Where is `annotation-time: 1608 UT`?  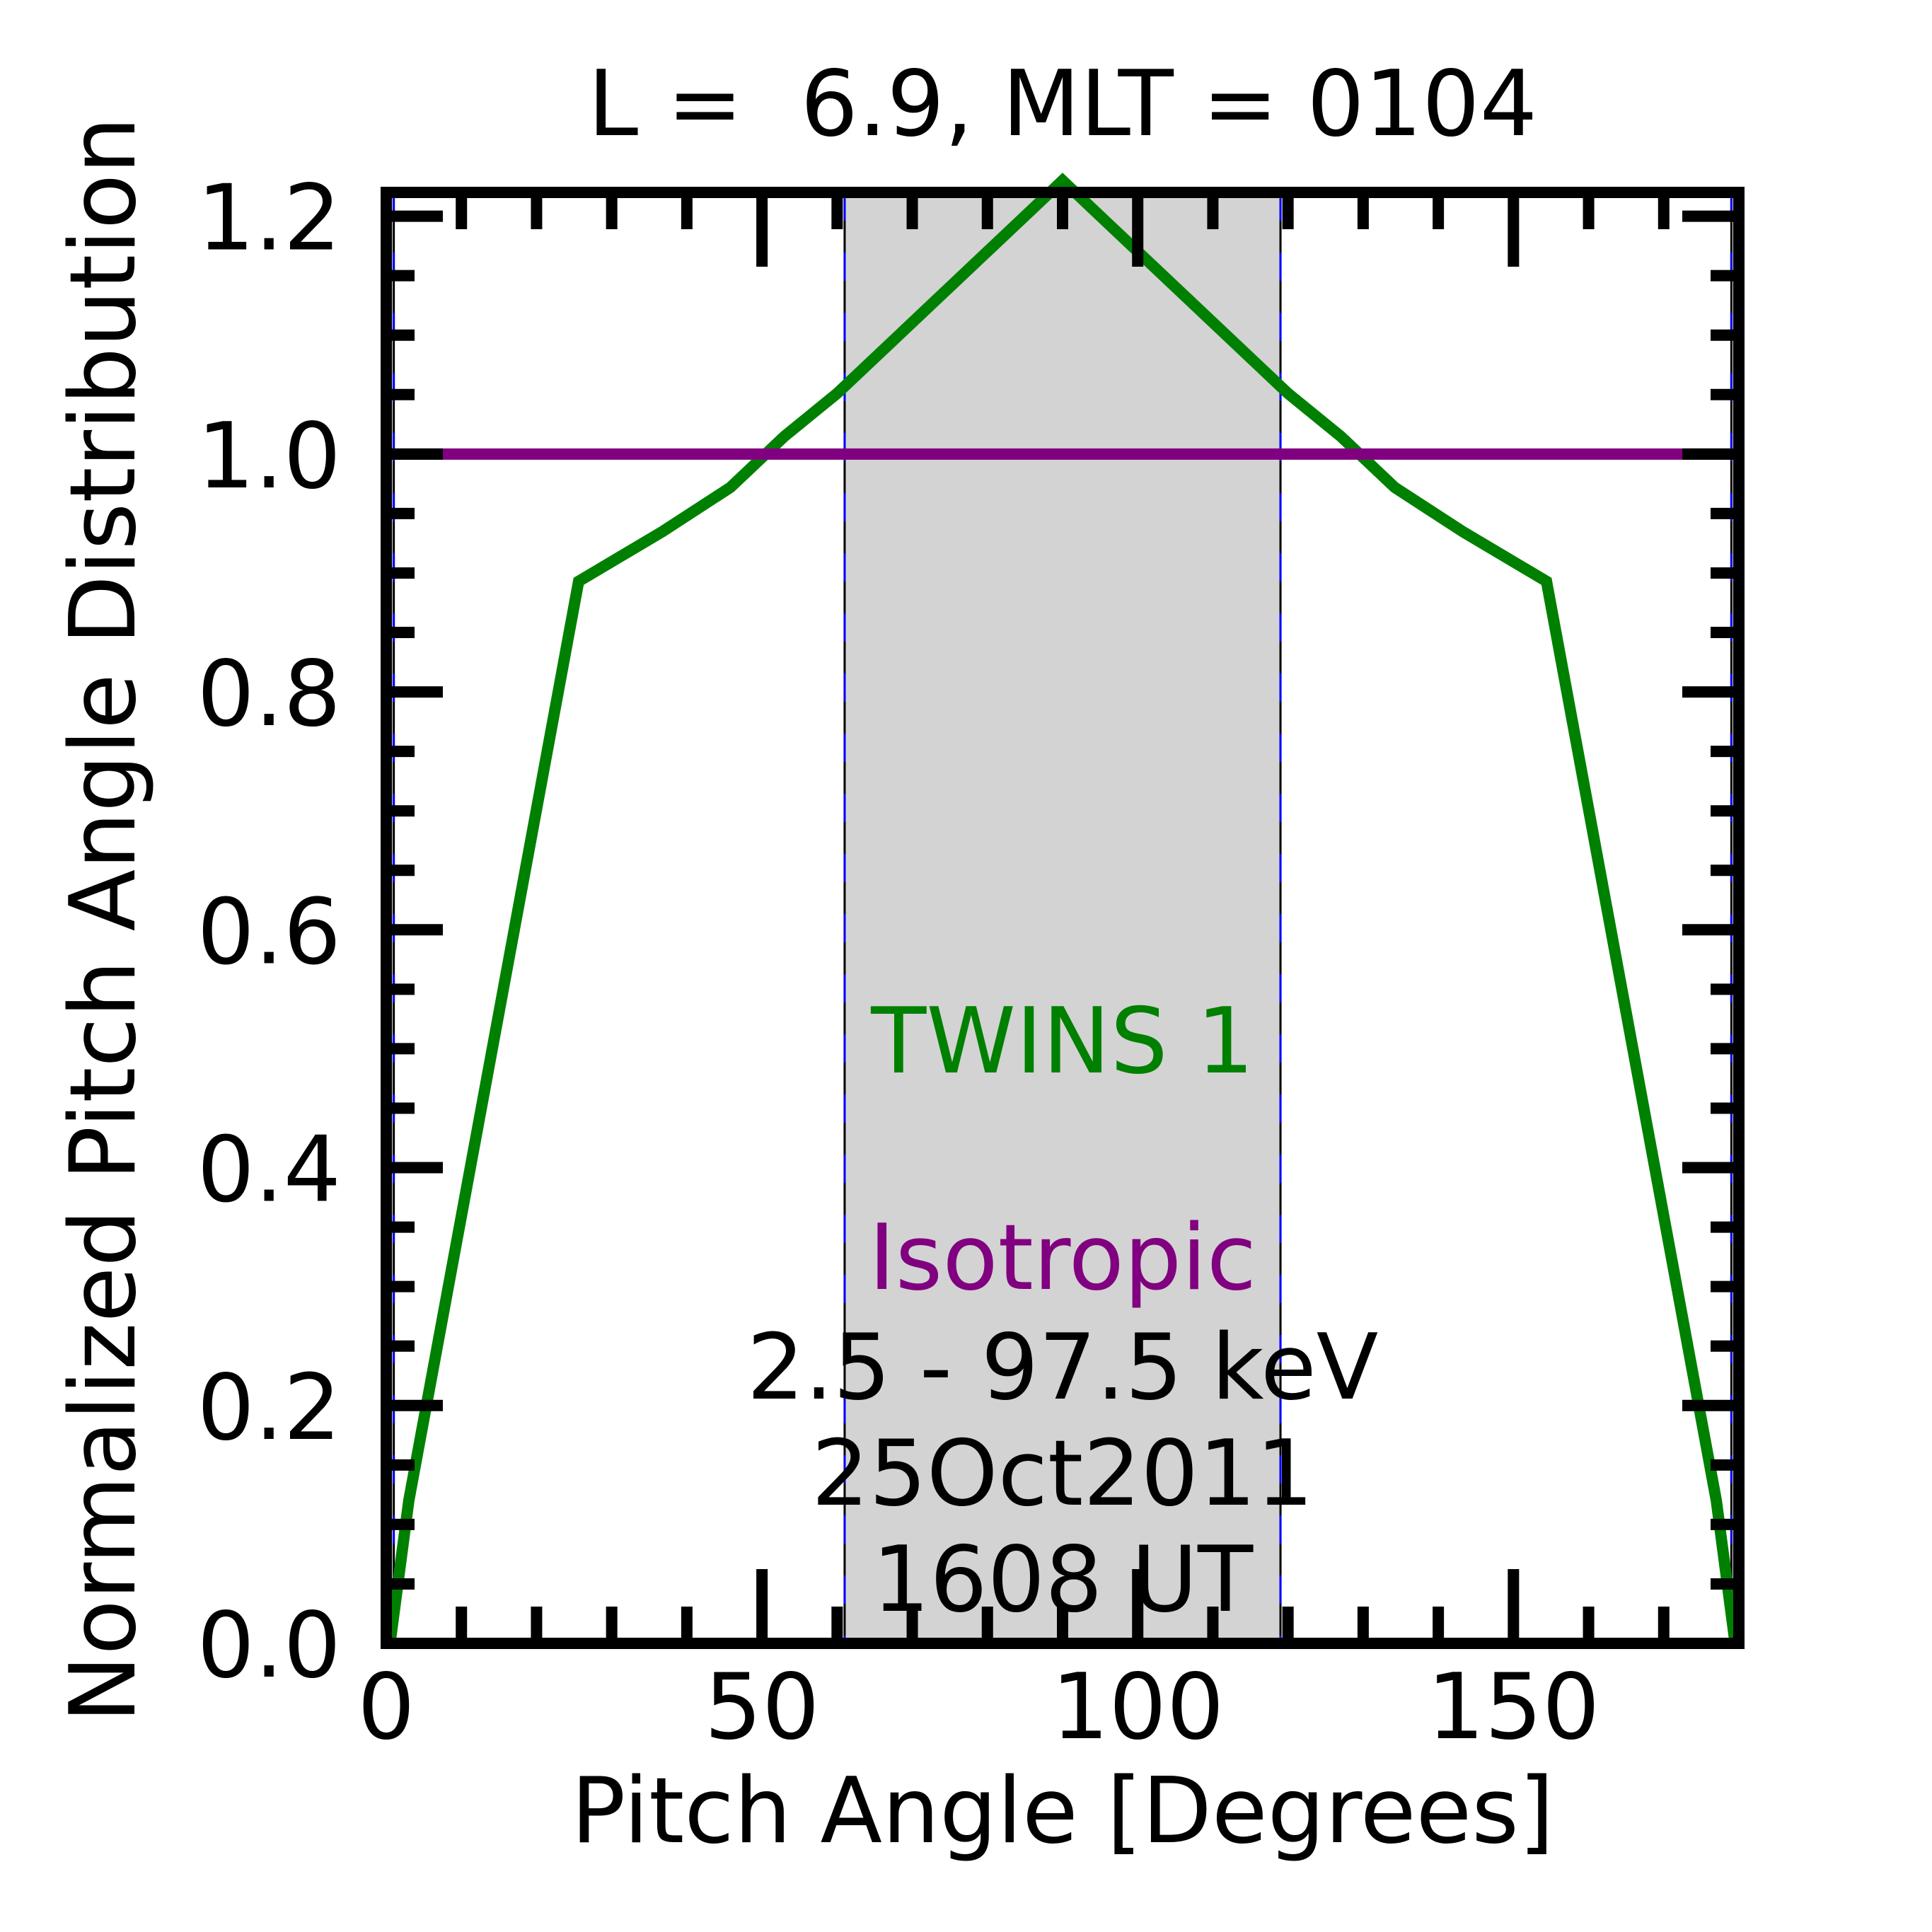 annotation-time: 1608 UT is located at coordinates (1063, 1580).